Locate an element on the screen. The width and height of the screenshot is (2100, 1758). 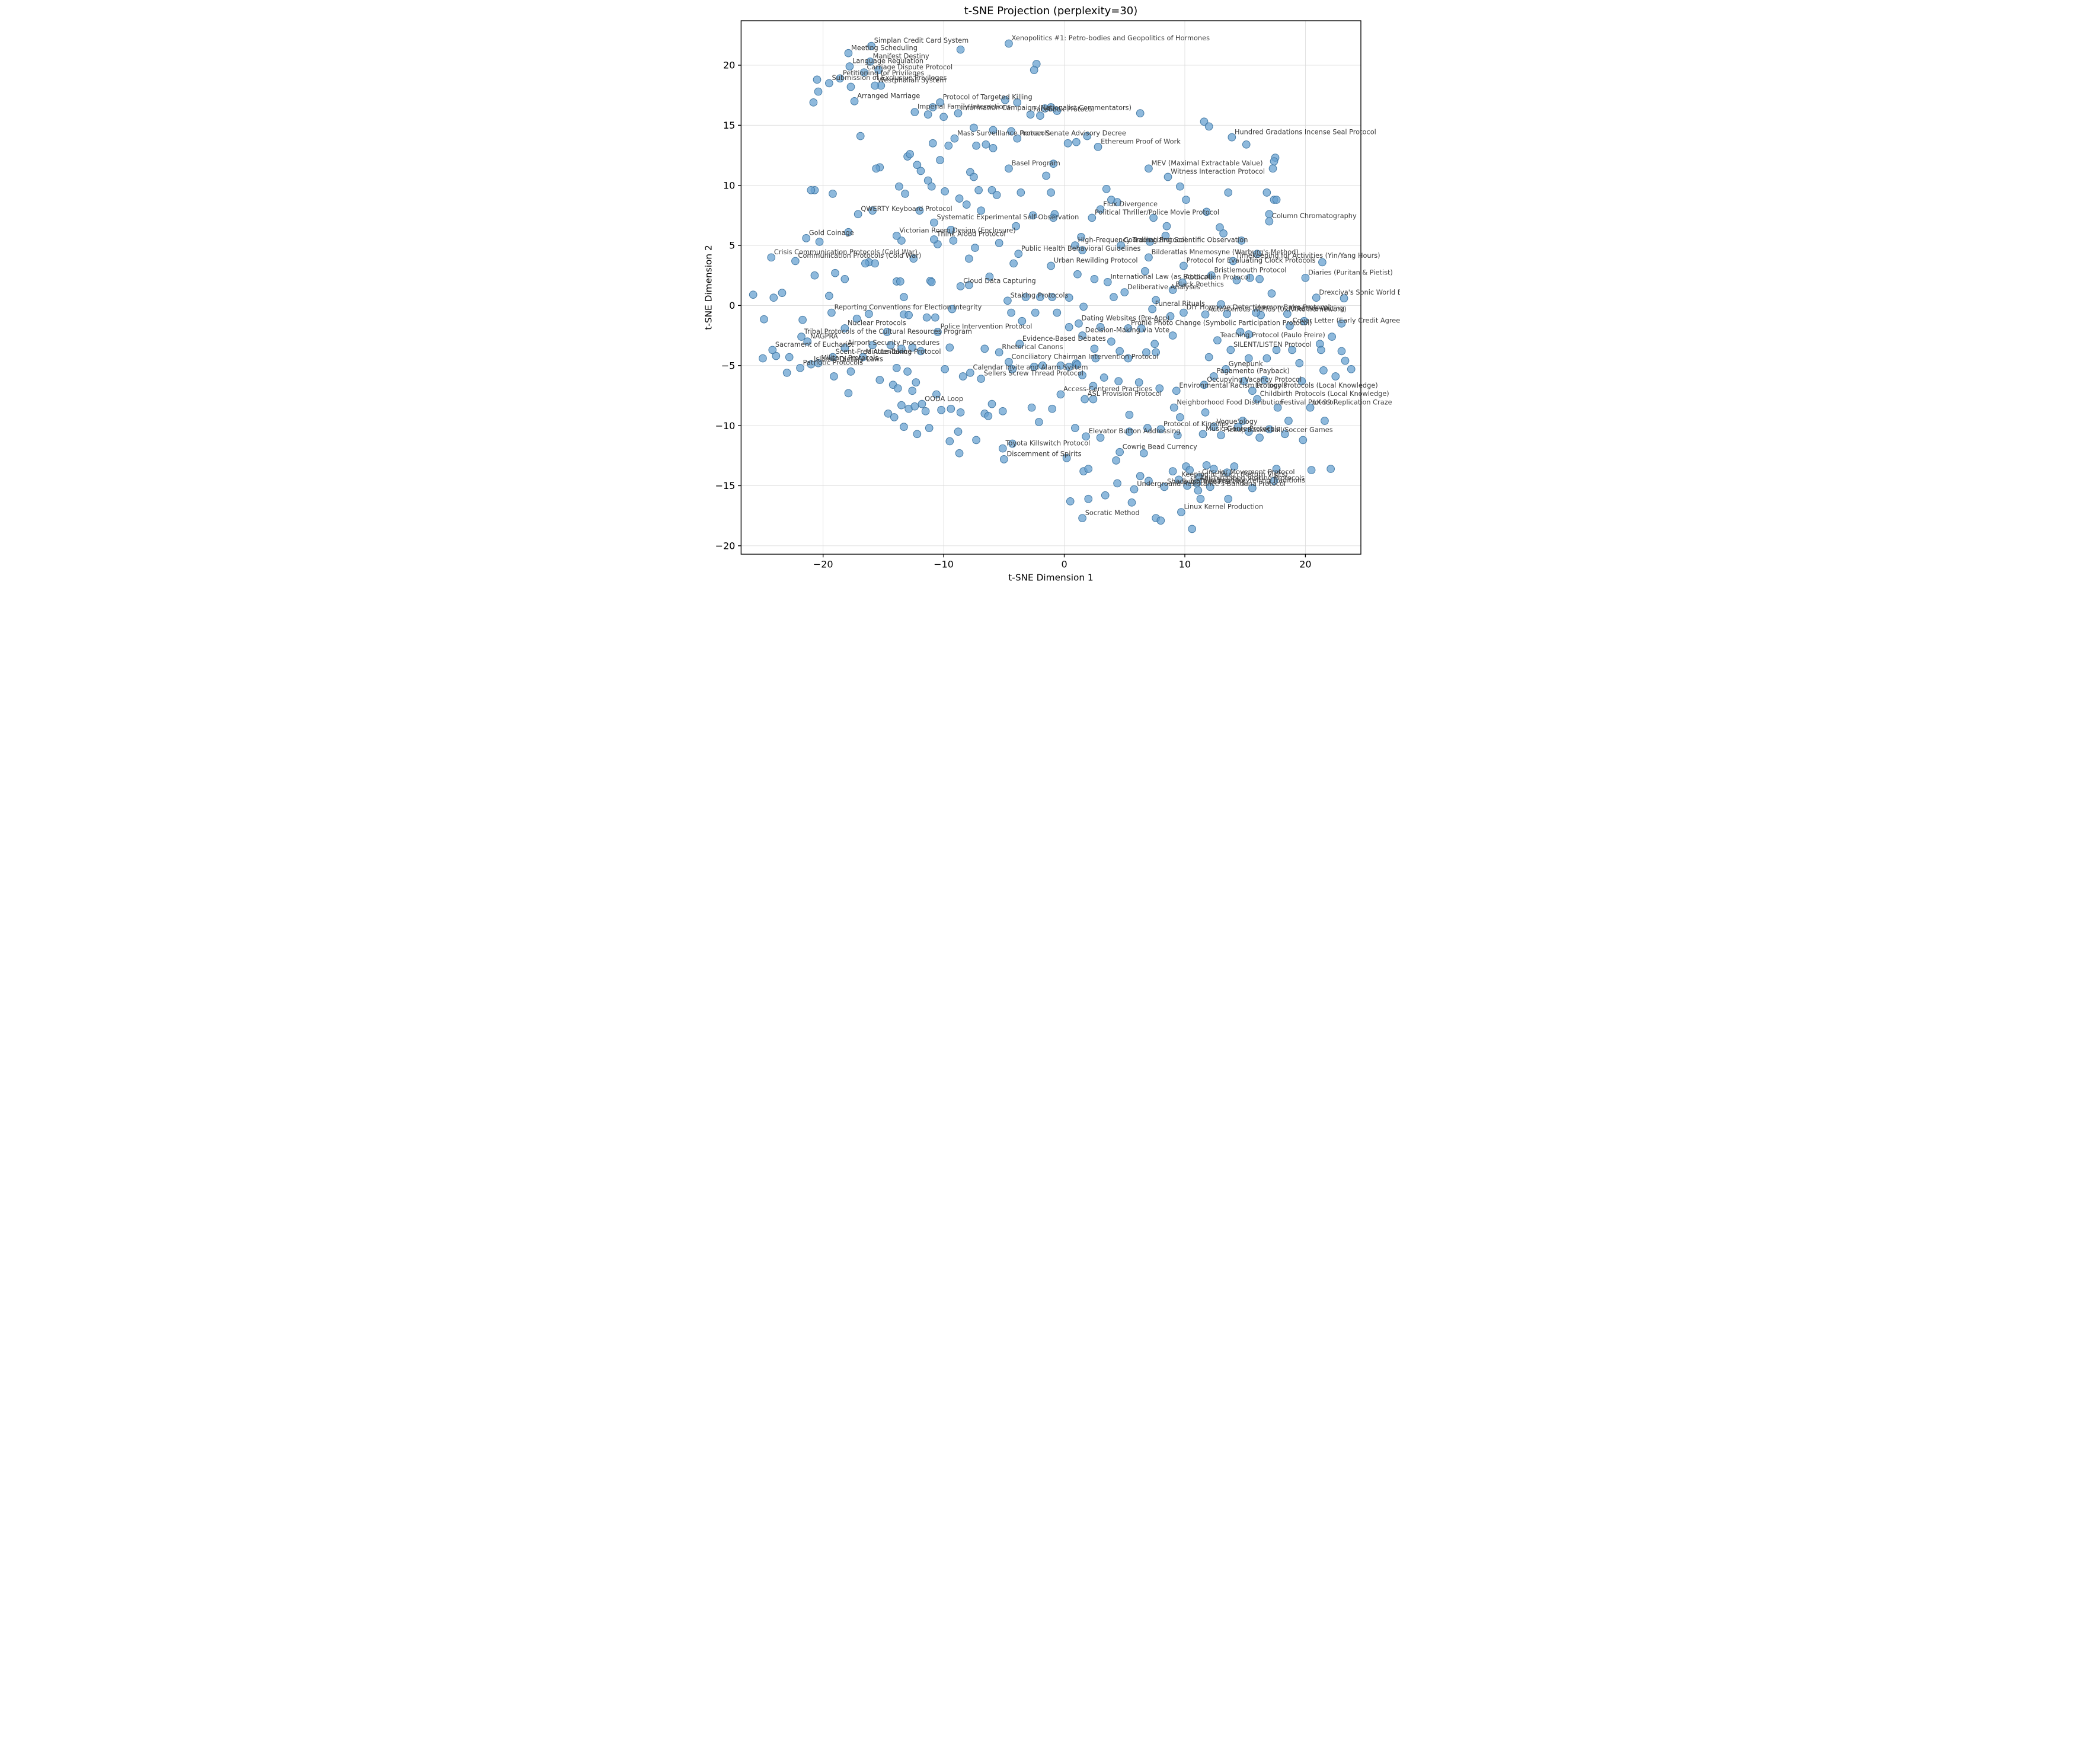
point-label: Staking Protocols is located at coordinates (1040, 295).